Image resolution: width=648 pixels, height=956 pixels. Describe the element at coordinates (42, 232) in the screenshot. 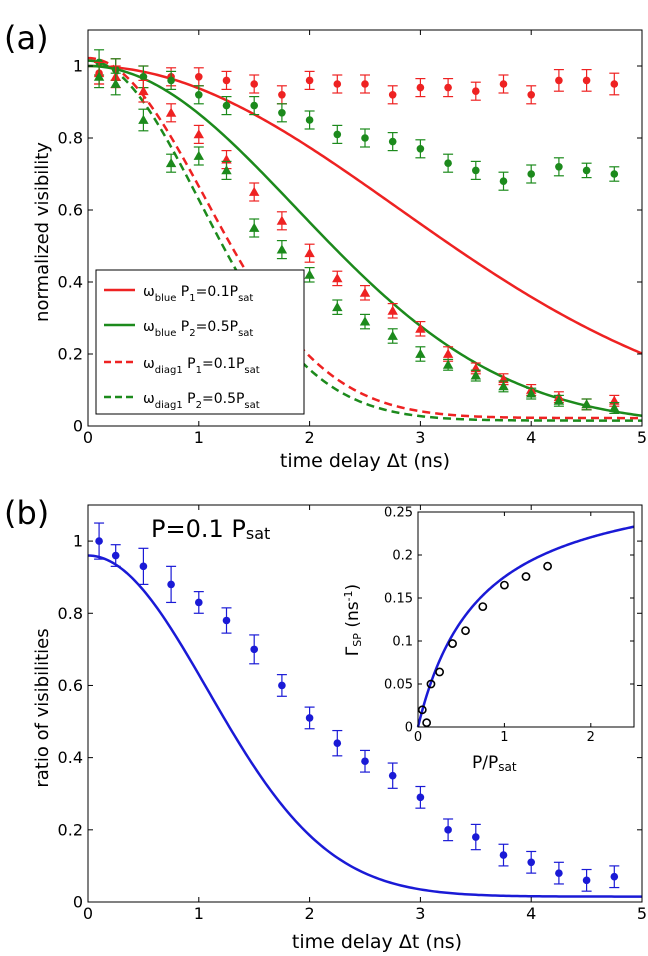

I see `panel-a-ylabel: normalized visibility` at that location.